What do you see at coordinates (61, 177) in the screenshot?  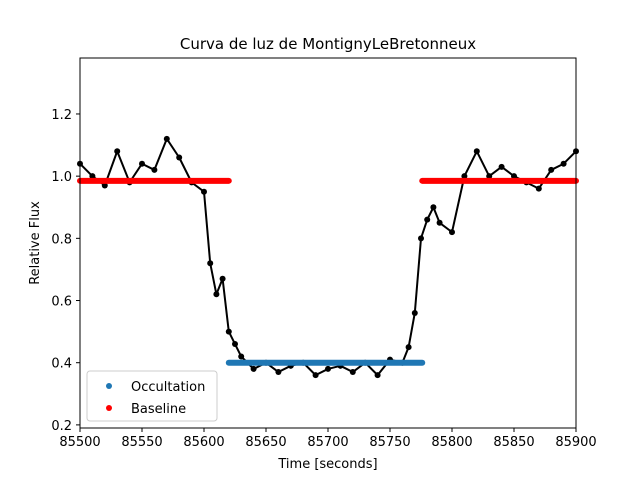 I see `y-tick-label: 1.0` at bounding box center [61, 177].